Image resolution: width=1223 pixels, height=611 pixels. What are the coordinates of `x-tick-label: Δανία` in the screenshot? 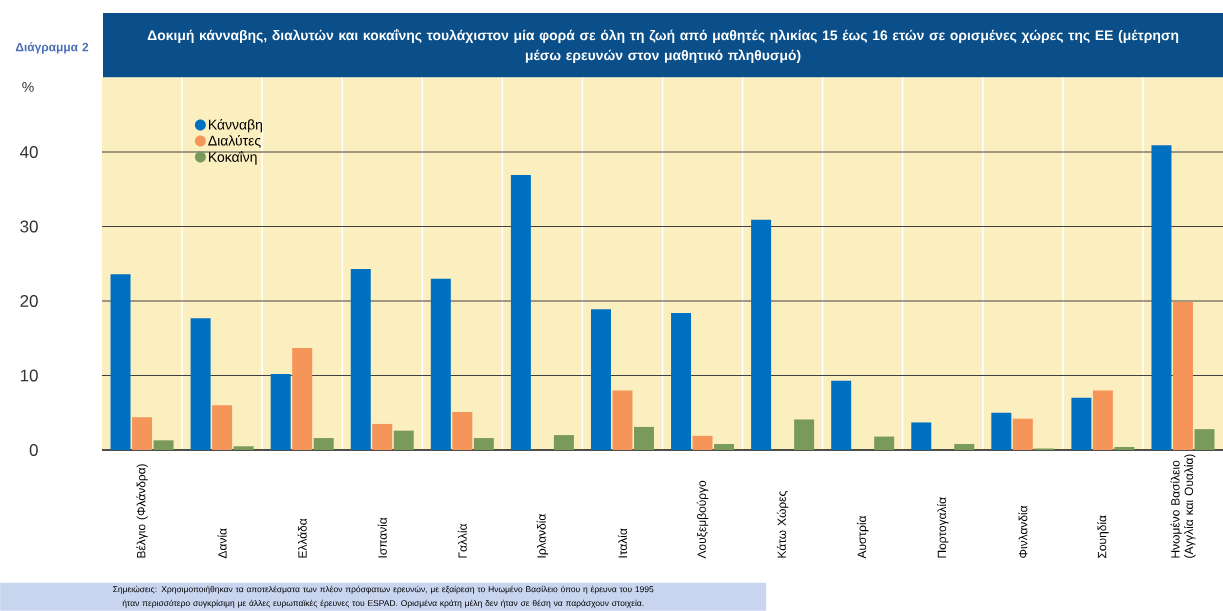 It's located at (222, 543).